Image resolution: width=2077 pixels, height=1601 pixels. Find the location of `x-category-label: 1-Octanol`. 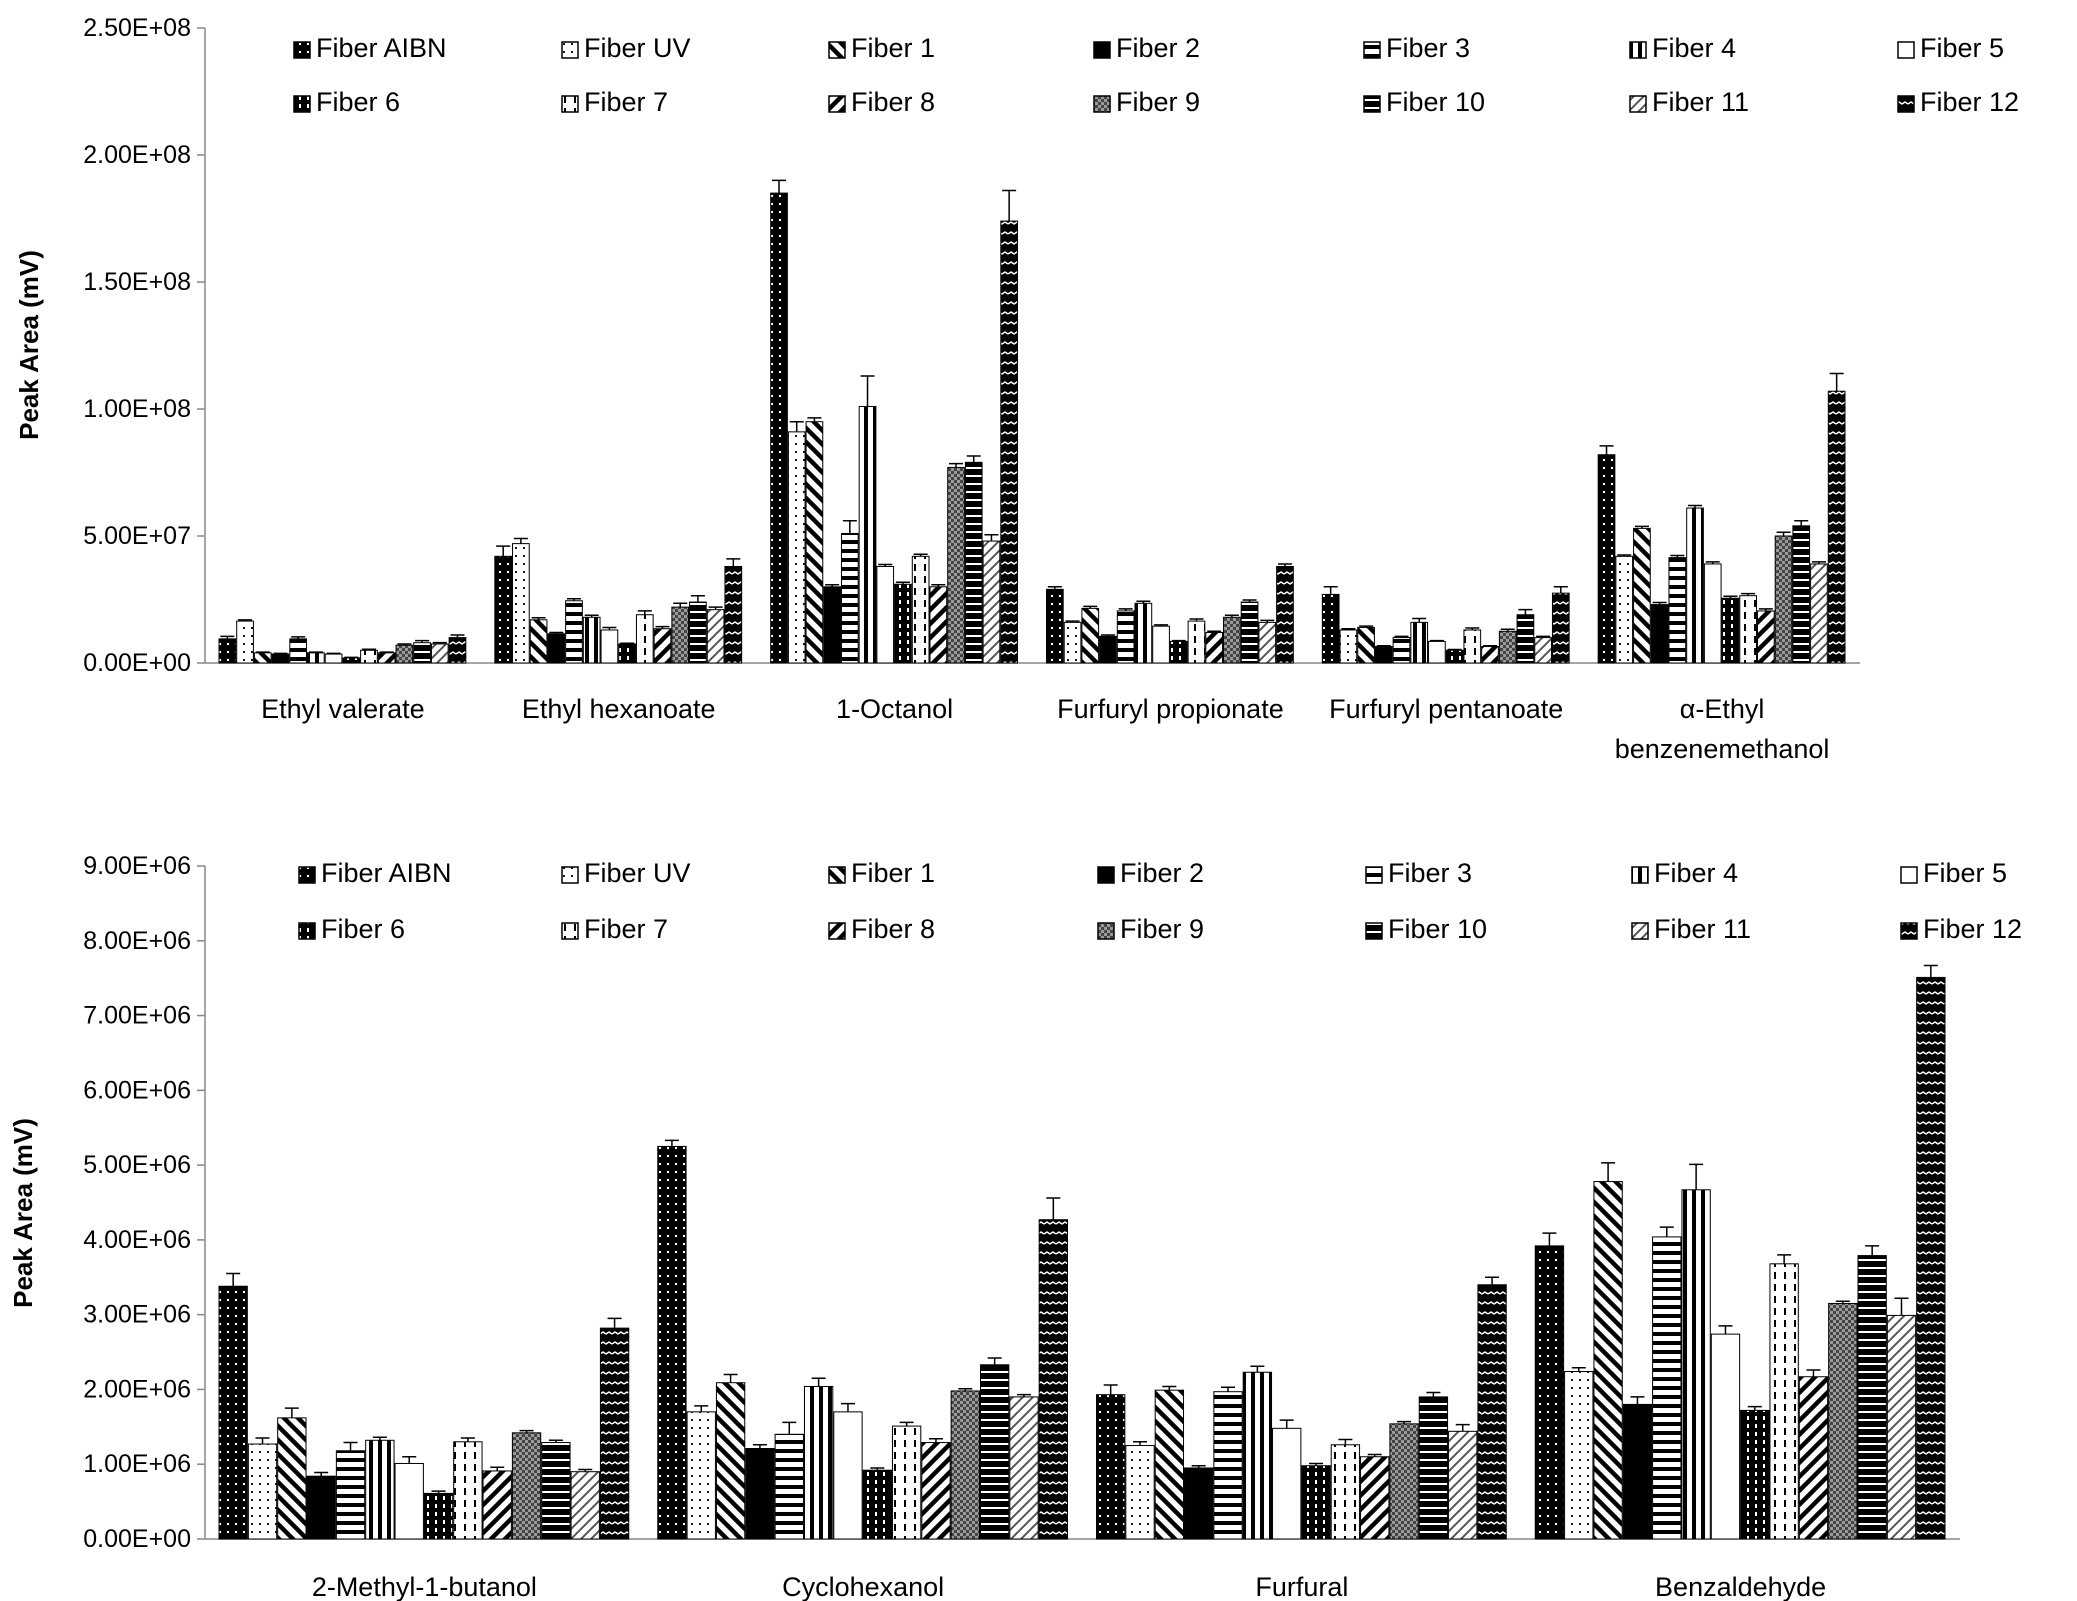

x-category-label: 1-Octanol is located at coordinates (894, 709).